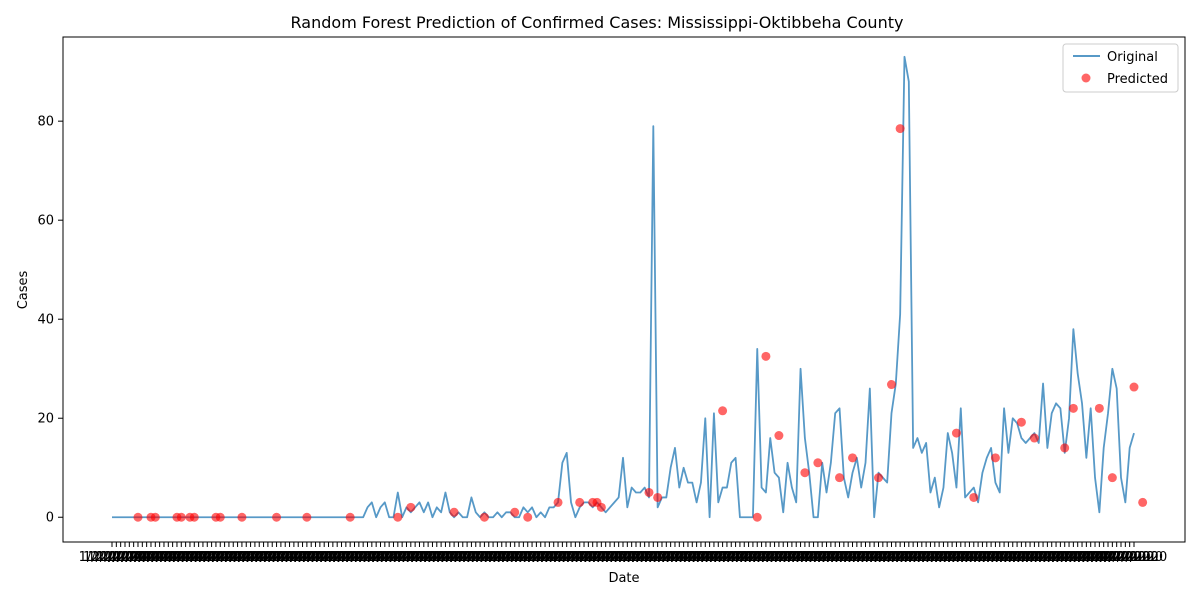 The image size is (1200, 600). I want to click on x-axis-label: Date, so click(623, 578).